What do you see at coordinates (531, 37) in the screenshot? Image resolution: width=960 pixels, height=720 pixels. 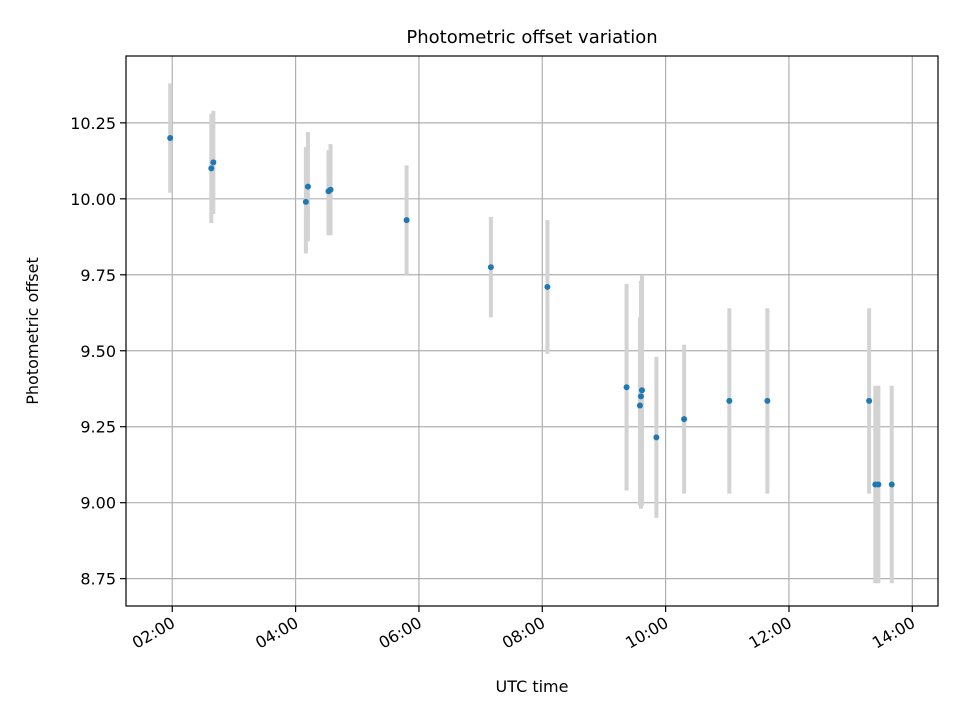 I see `chart-title: Photometric offset variation` at bounding box center [531, 37].